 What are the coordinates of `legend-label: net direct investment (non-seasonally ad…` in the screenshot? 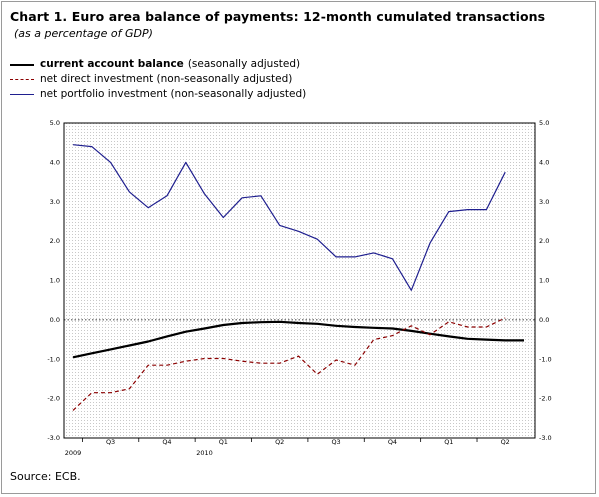 It's located at (166, 79).